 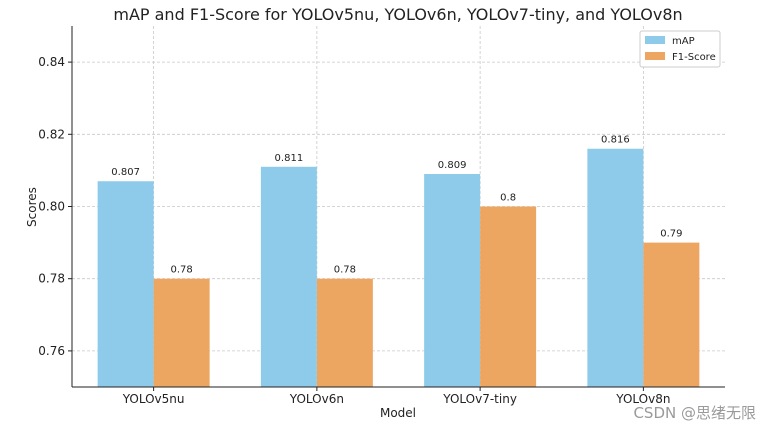 I want to click on bar-map-YOLOv8n, so click(x=615, y=267).